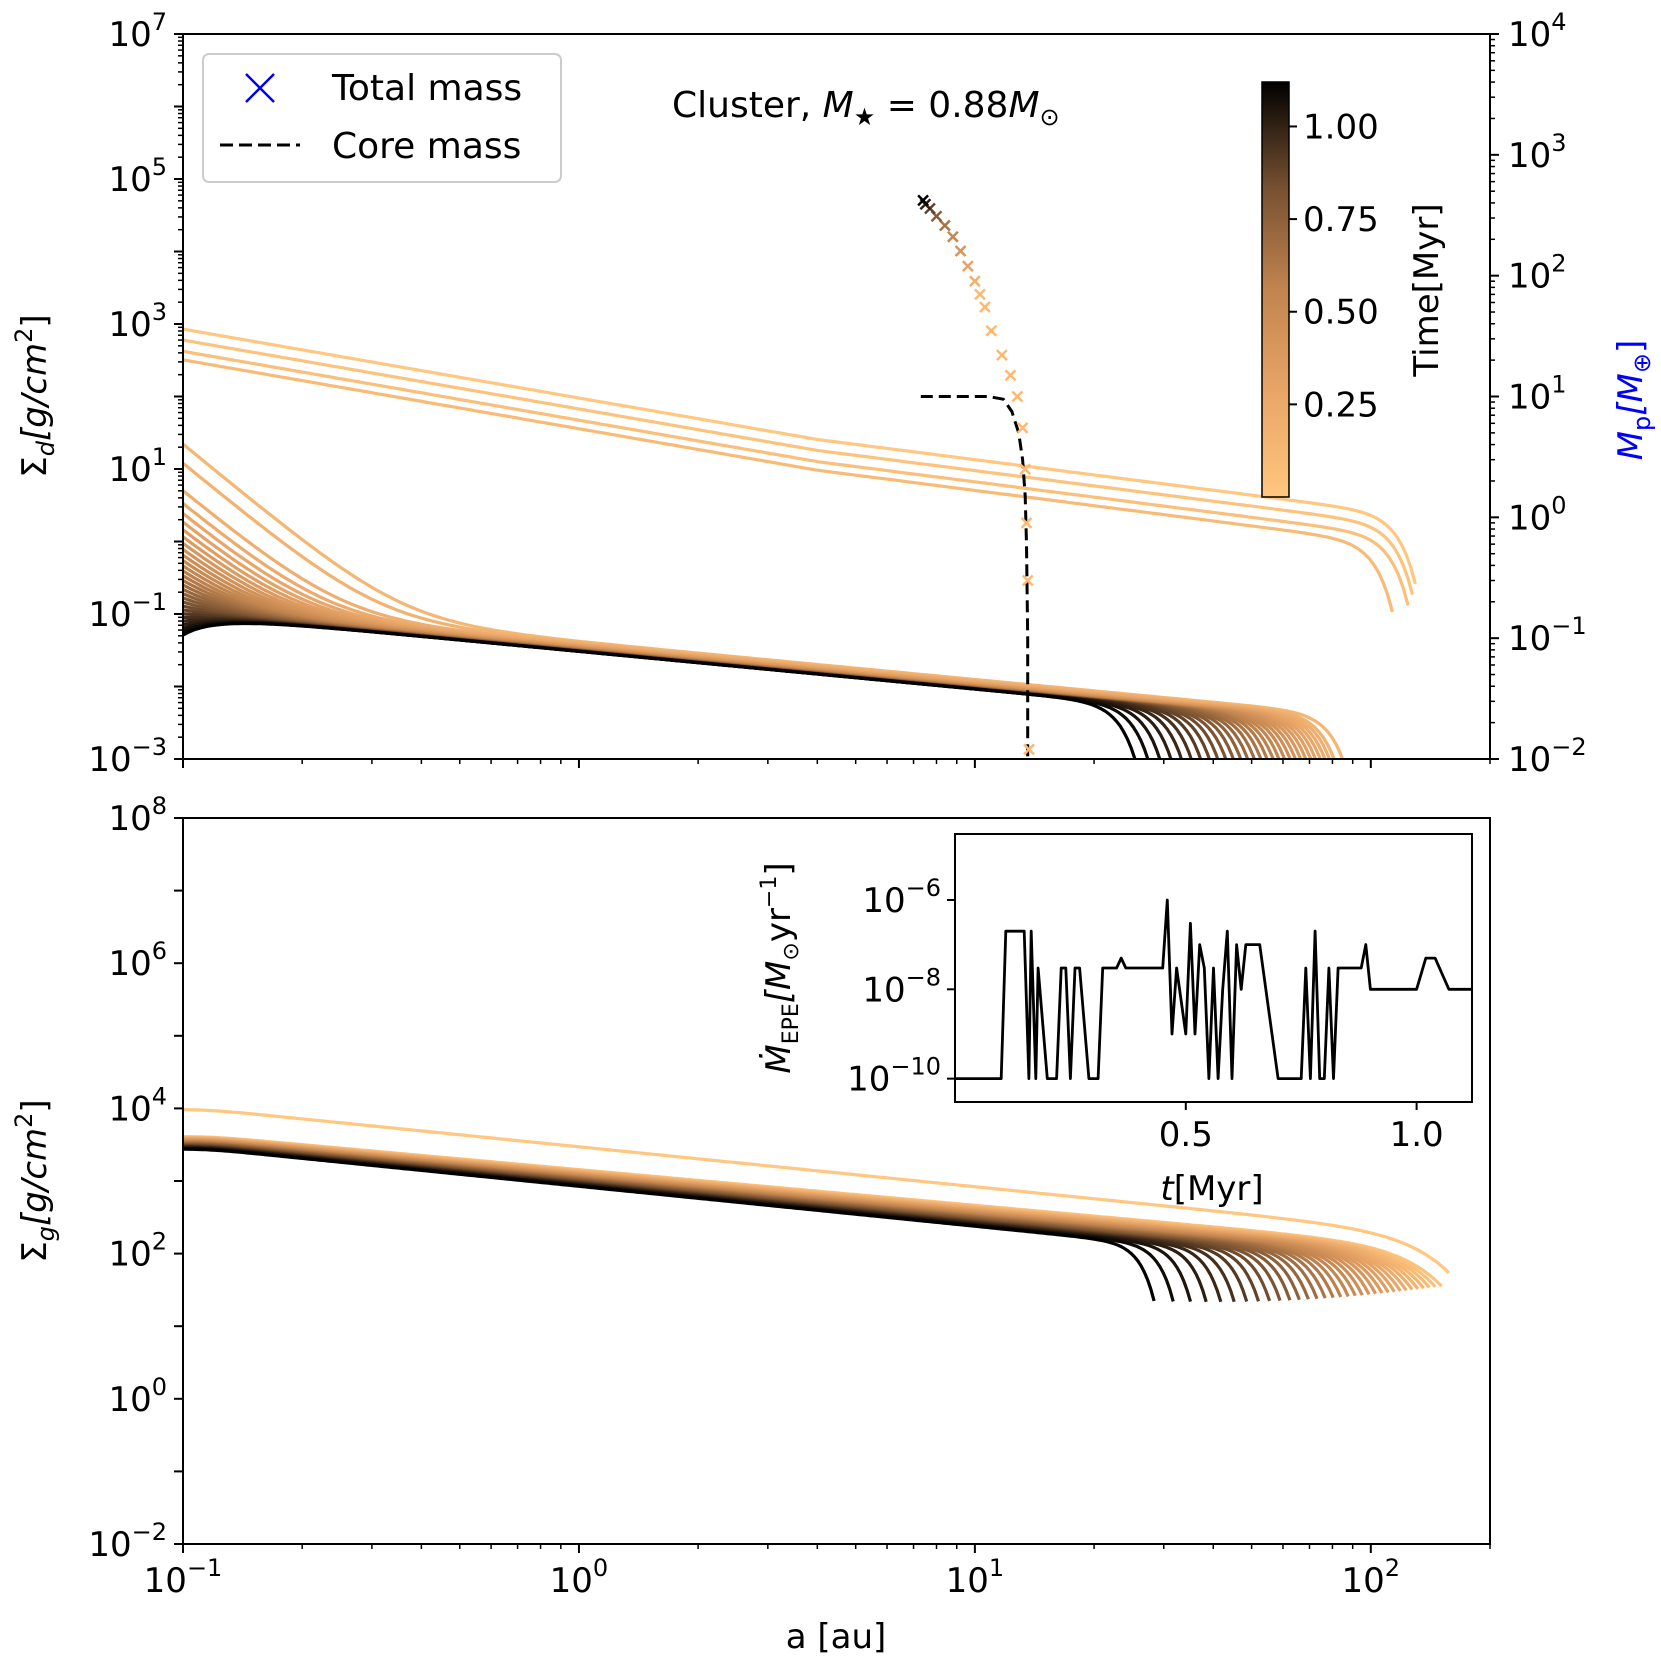 This screenshot has width=1661, height=1661. I want to click on inset-rate-path, so click(1213, 989).